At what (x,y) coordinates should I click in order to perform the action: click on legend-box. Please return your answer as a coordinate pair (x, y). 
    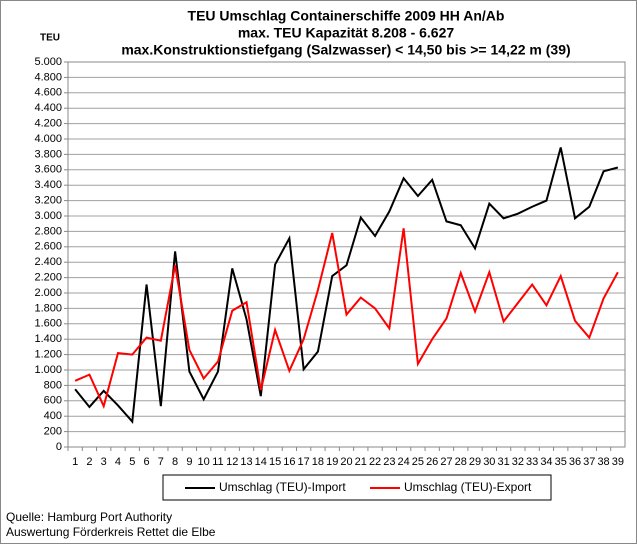
    Looking at the image, I should click on (357, 487).